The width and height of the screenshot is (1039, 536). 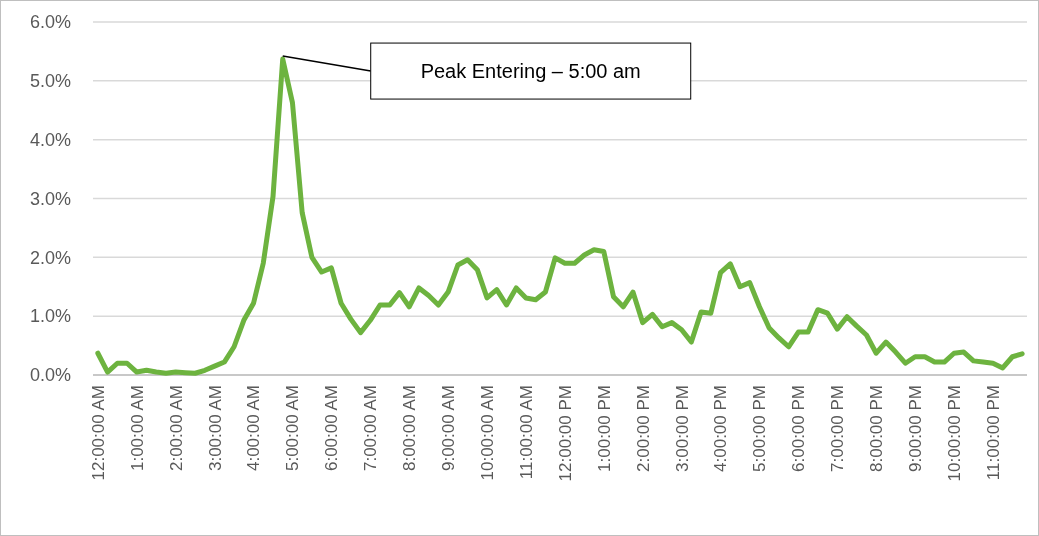 I want to click on y-tick-label: 1.0%, so click(x=50, y=316).